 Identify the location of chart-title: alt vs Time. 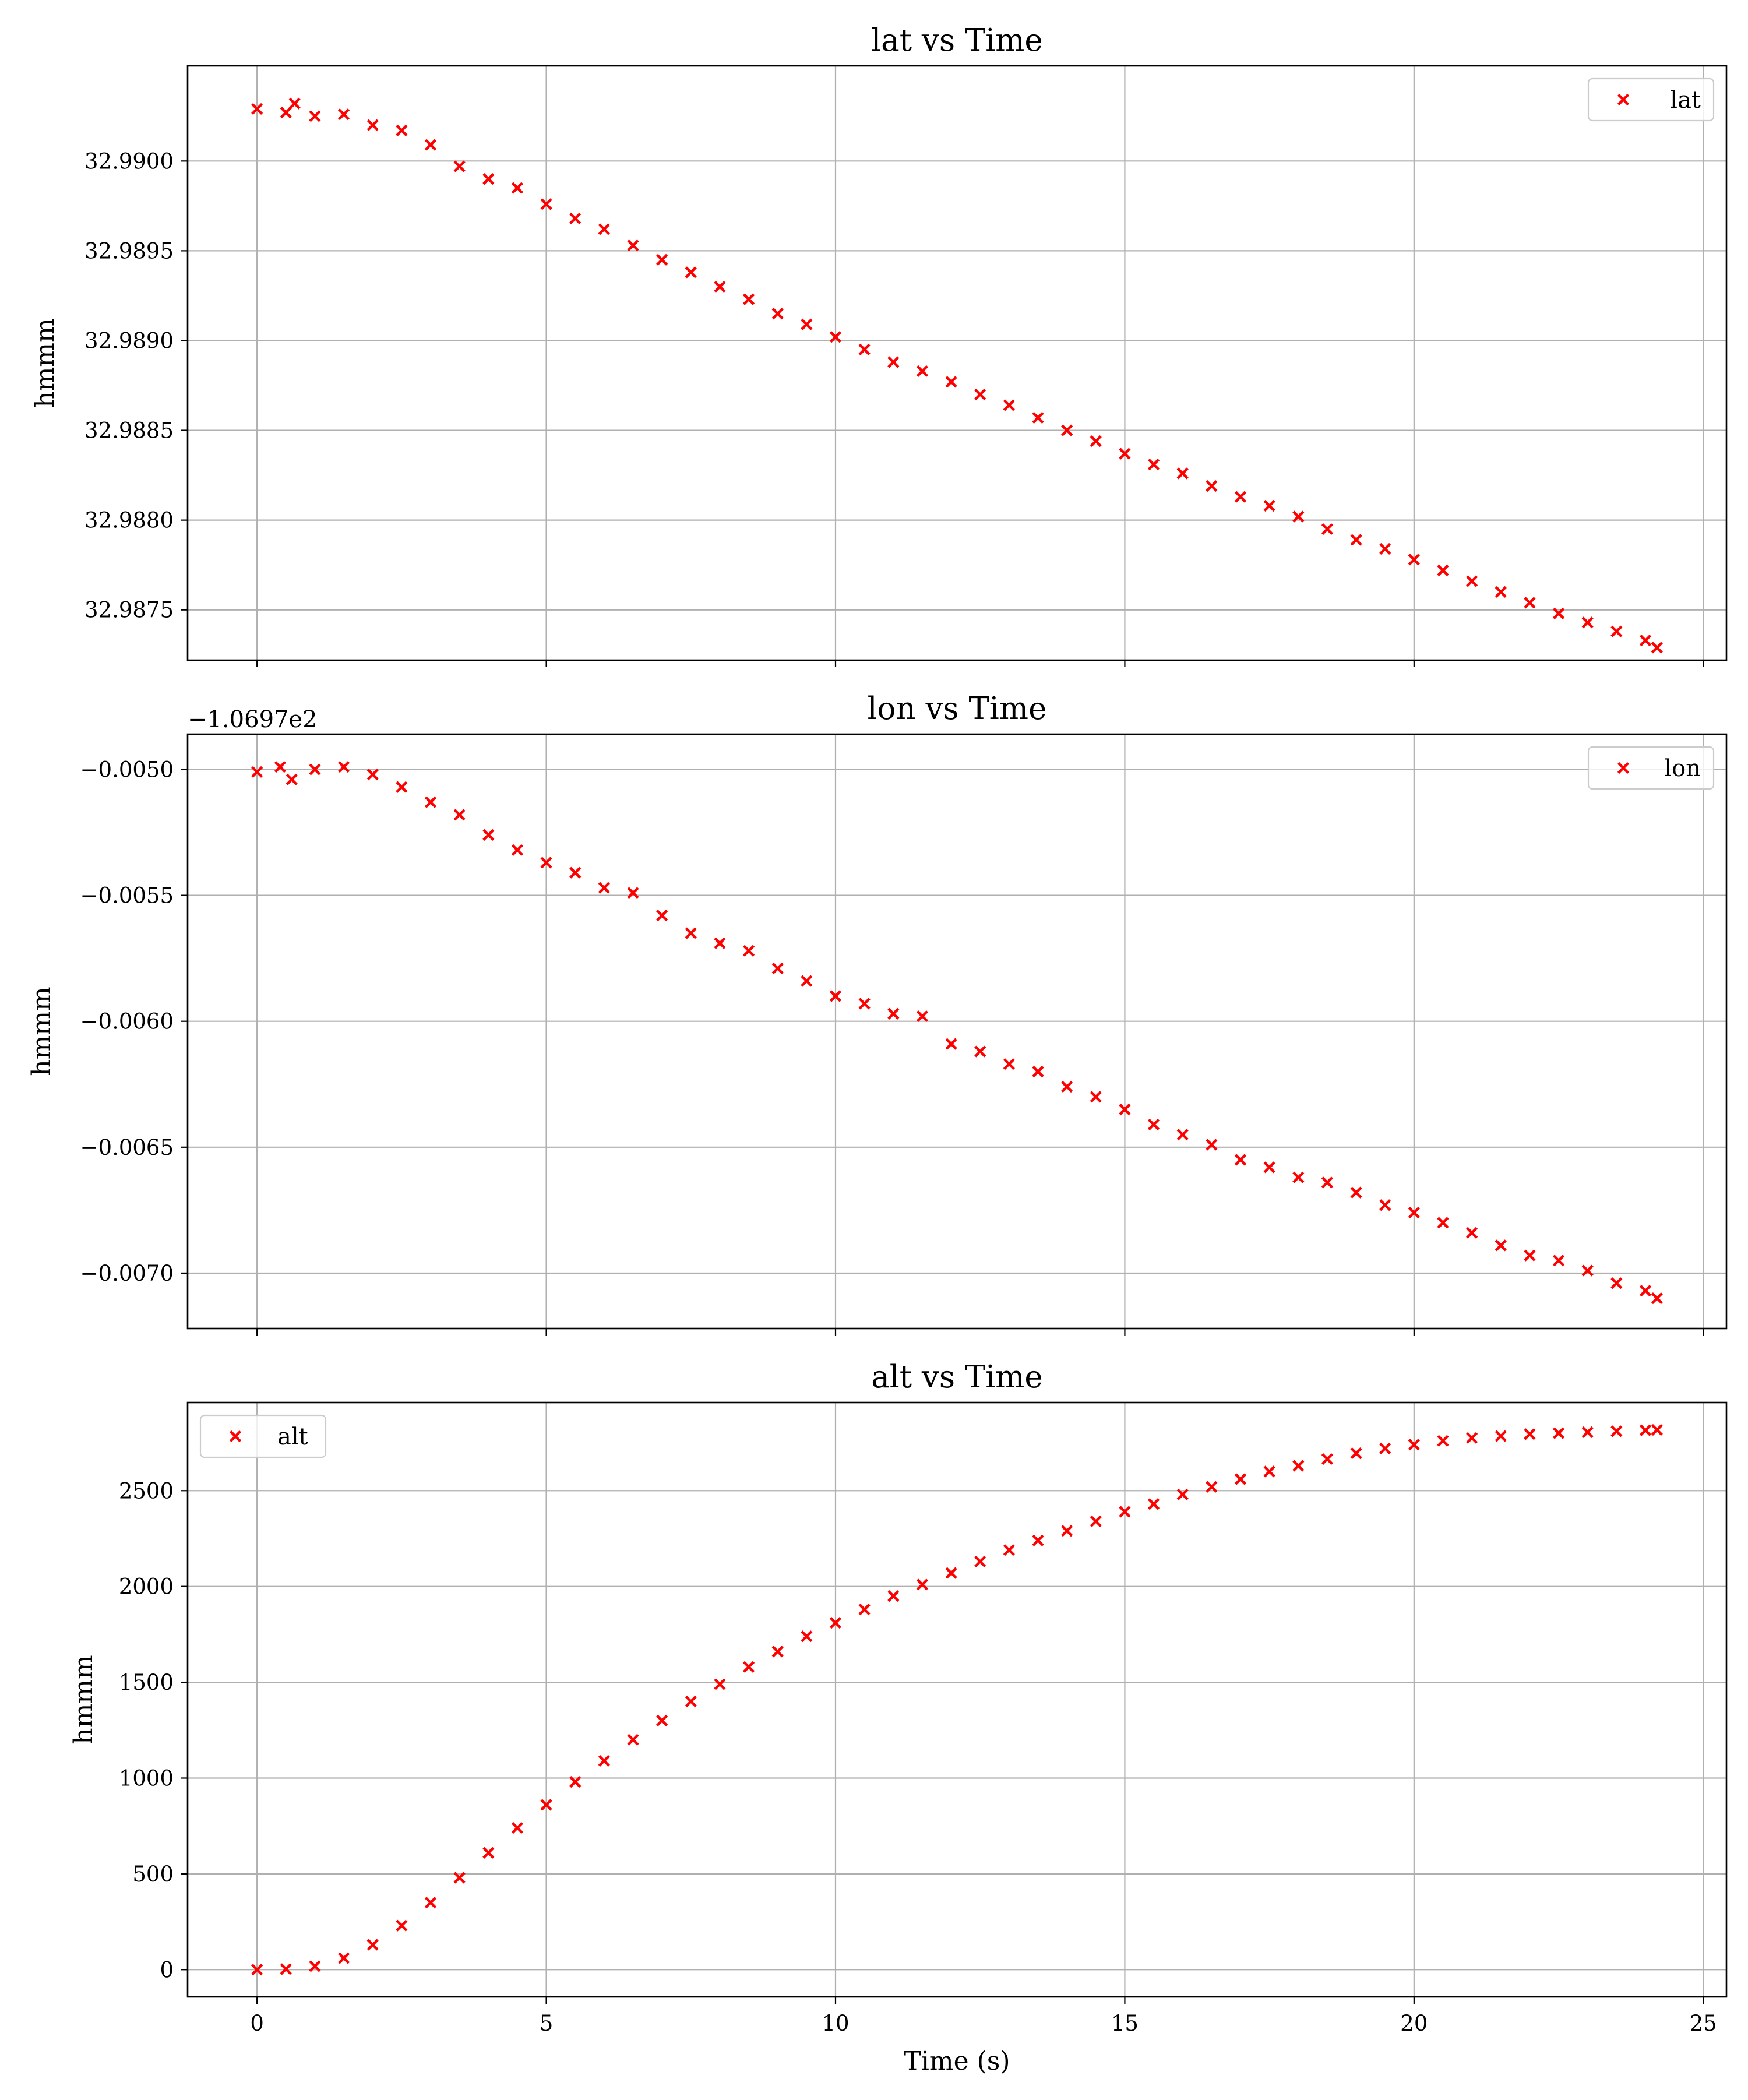
(957, 1377).